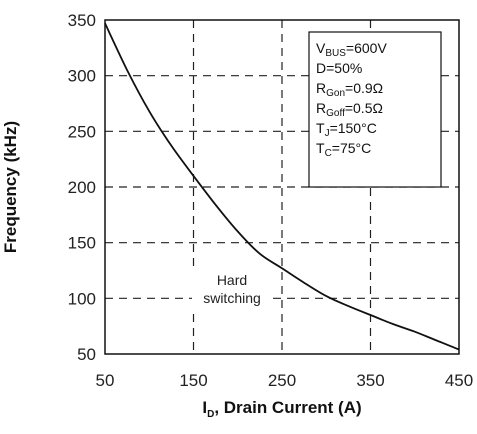 The width and height of the screenshot is (477, 434). What do you see at coordinates (10, 187) in the screenshot?
I see `y-axis-label: Frequency (kHz)` at bounding box center [10, 187].